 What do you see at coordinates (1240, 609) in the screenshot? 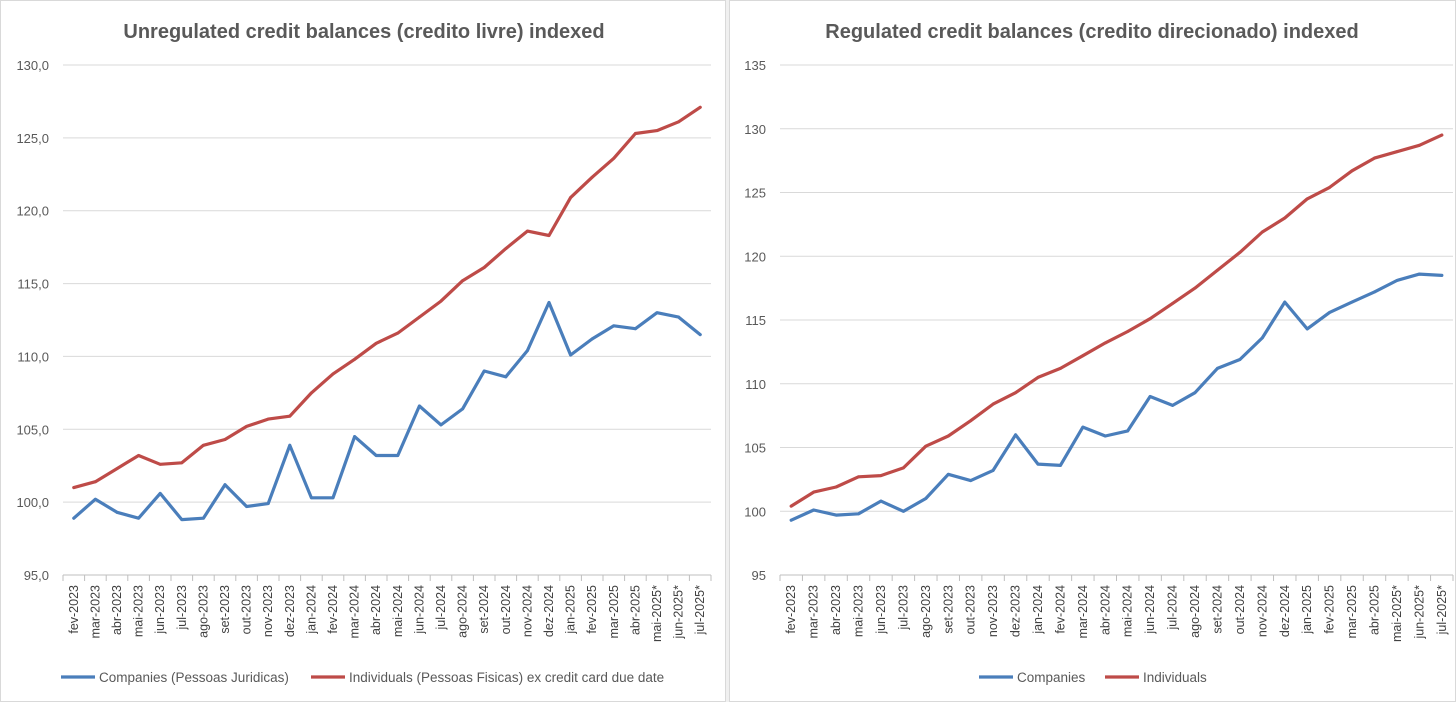
I see `x-tick-label: out-2024` at bounding box center [1240, 609].